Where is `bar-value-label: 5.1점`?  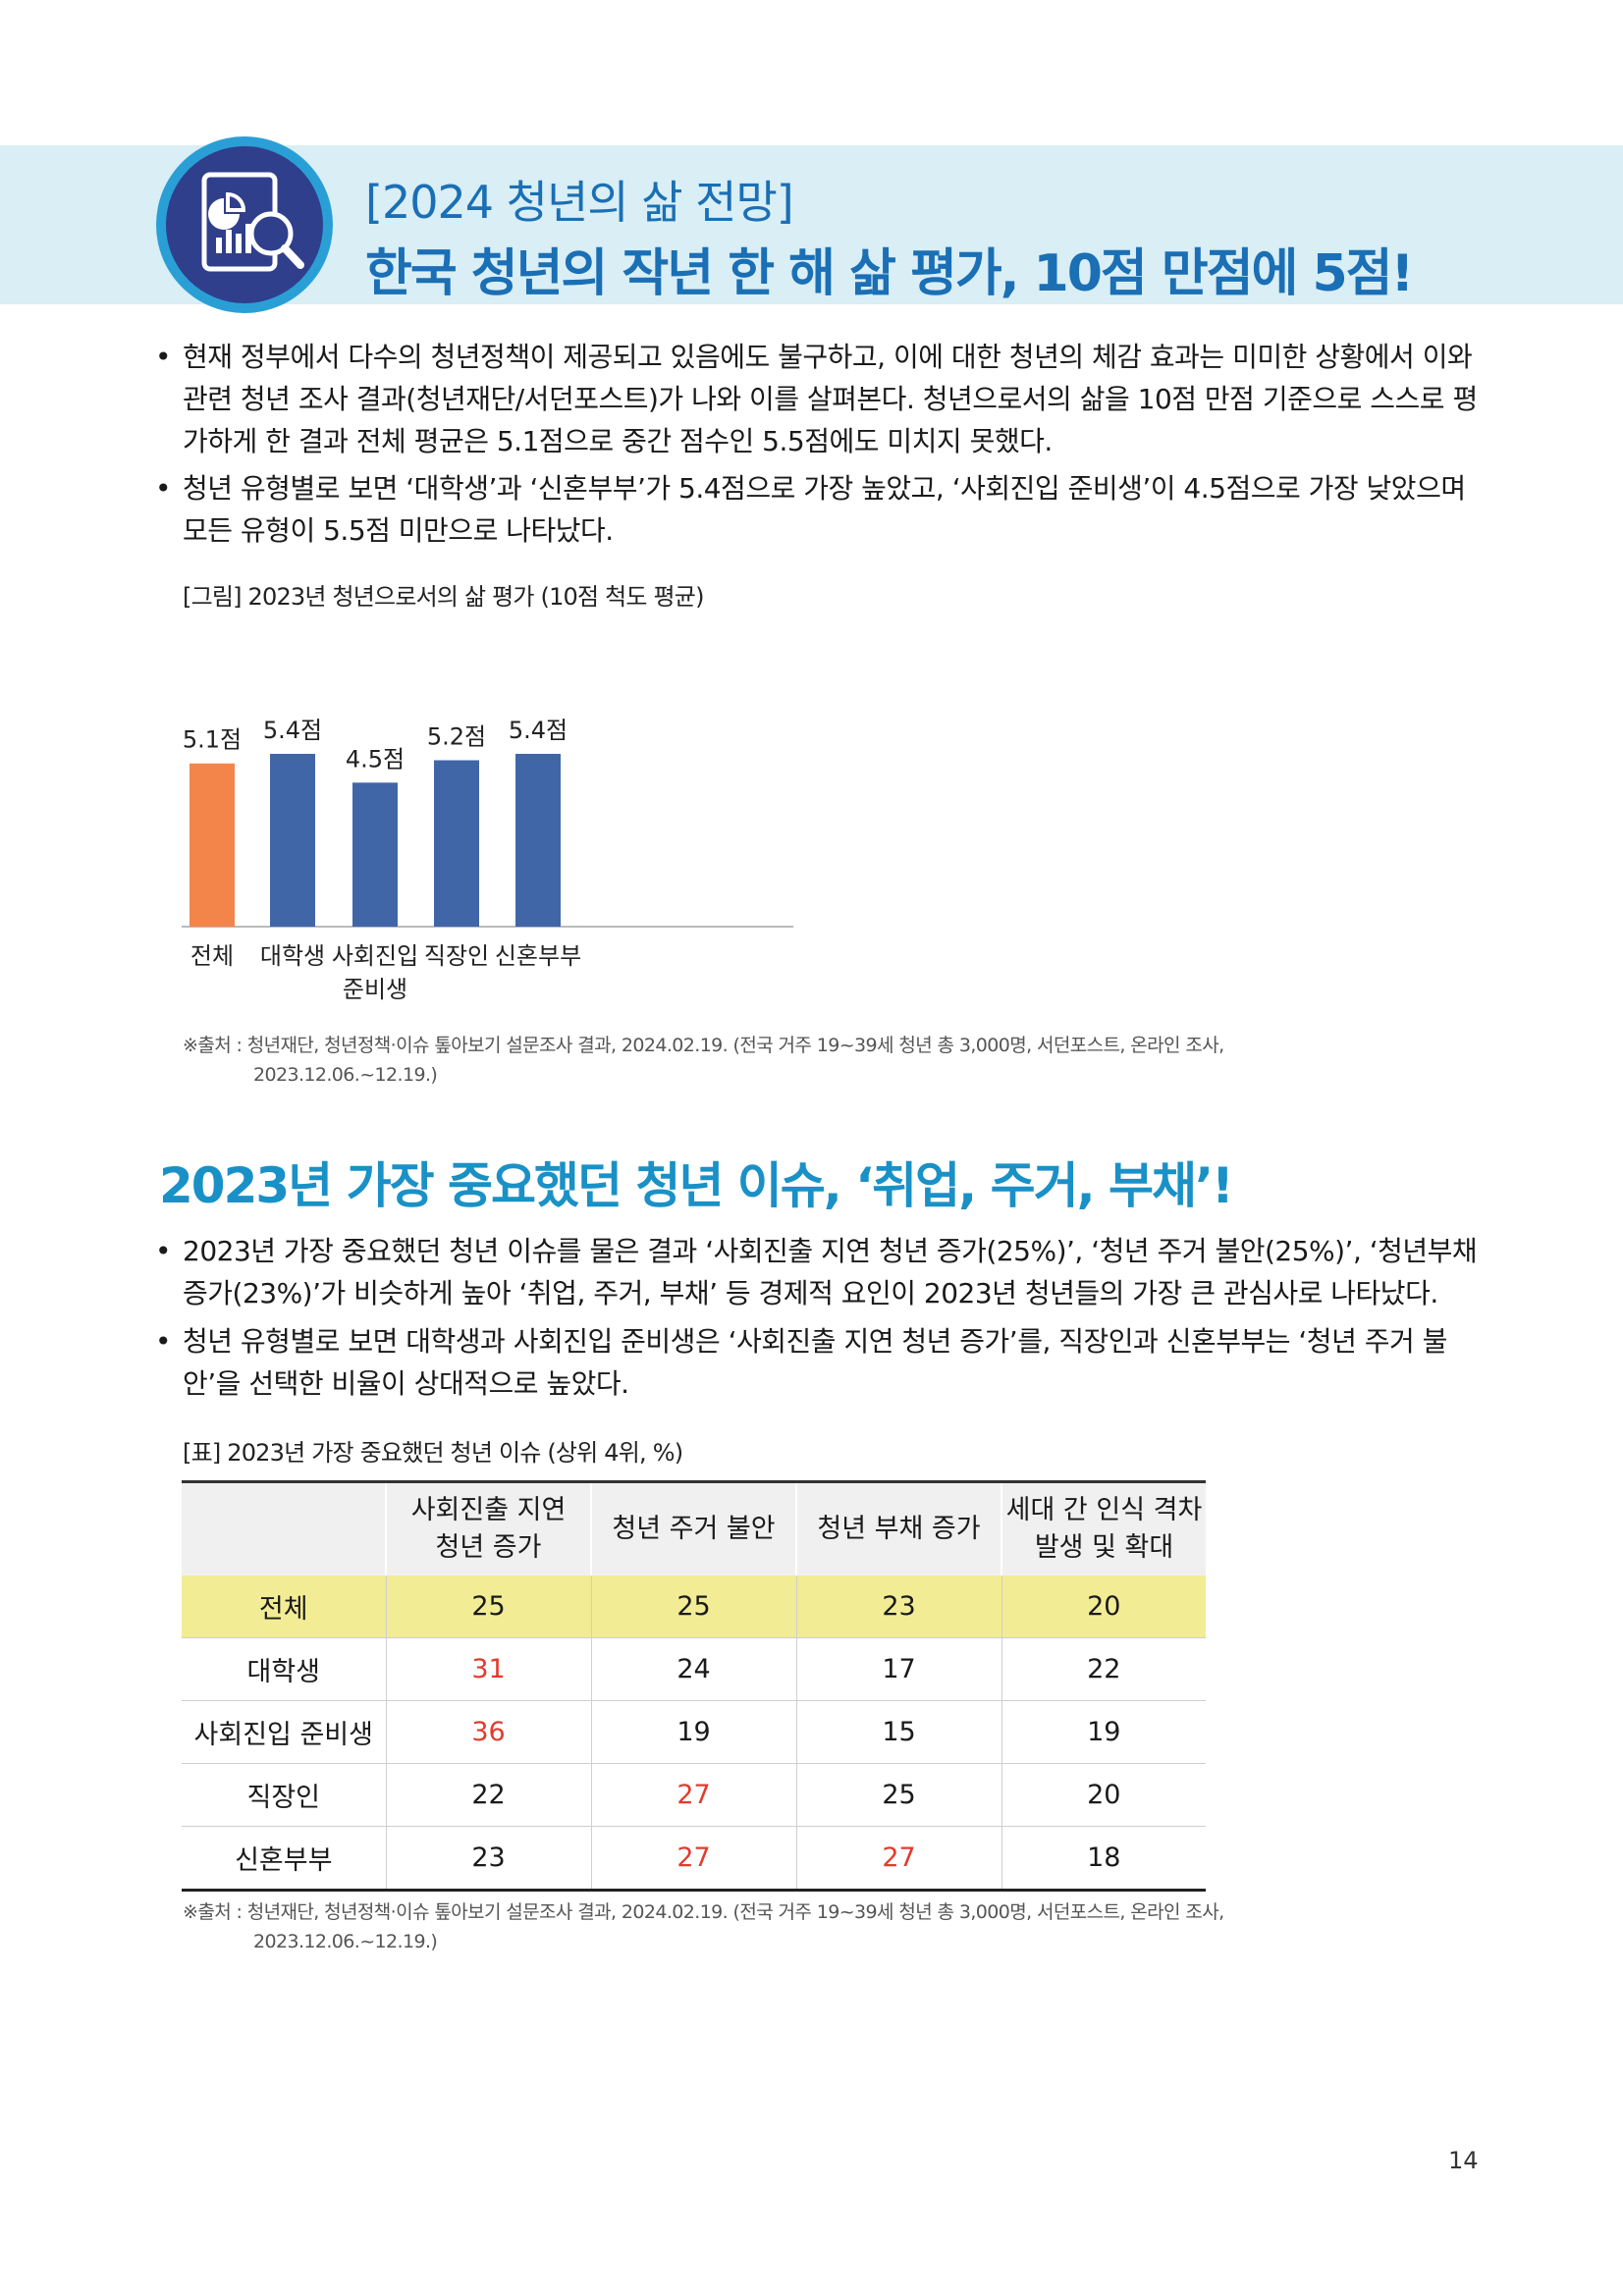 bar-value-label: 5.1점 is located at coordinates (213, 740).